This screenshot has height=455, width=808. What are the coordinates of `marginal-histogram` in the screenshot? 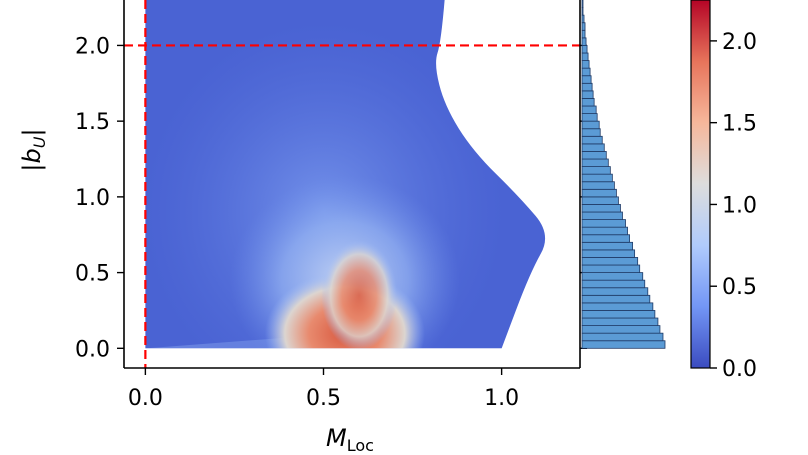 It's located at (623, 174).